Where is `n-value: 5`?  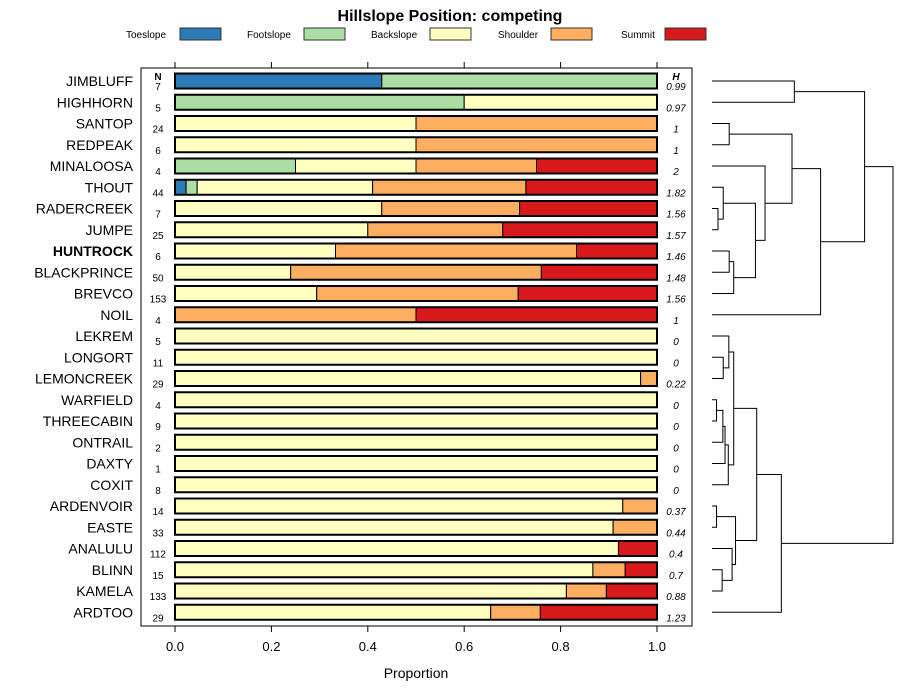
n-value: 5 is located at coordinates (158, 342).